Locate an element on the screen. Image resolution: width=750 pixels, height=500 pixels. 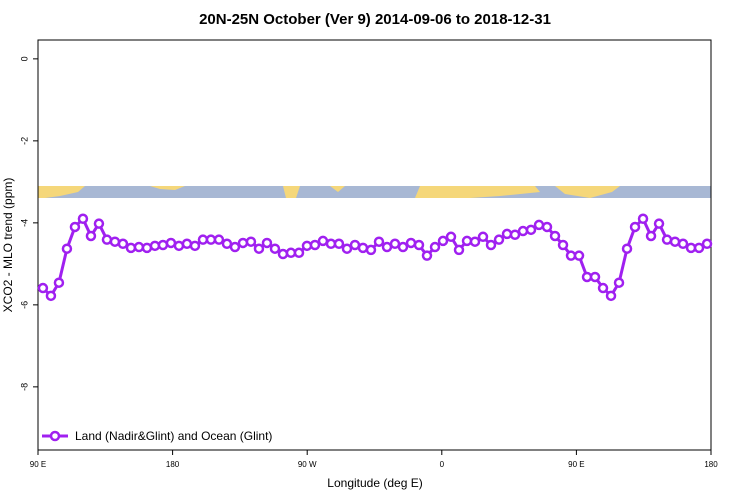
legend-label: Land (Nadir&Glint) and Ocean (Glint) is located at coordinates (173, 436).